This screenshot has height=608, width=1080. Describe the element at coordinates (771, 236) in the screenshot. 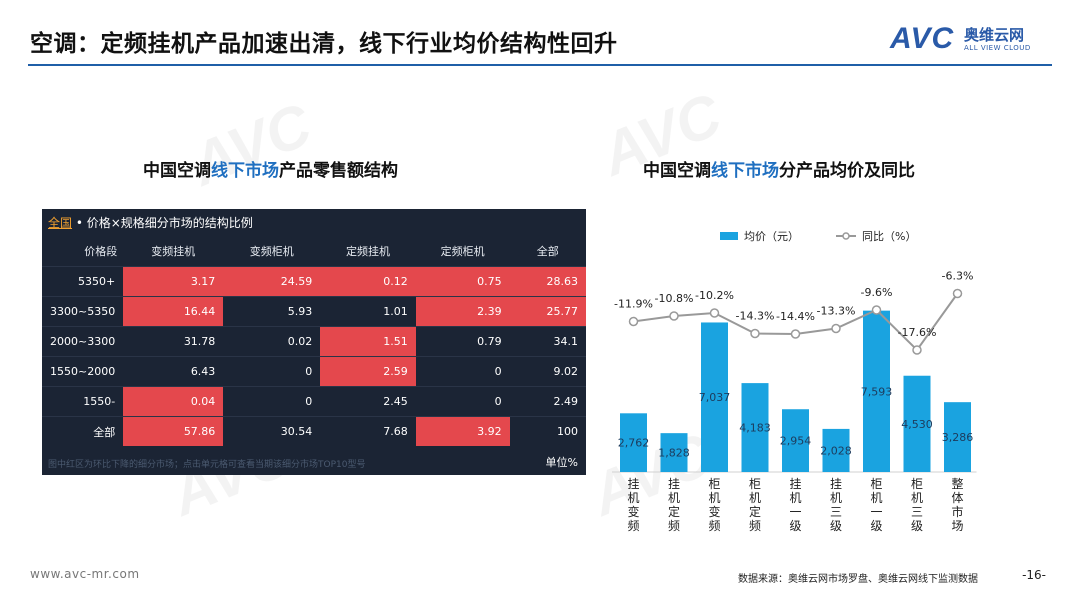

I see `legend-label: 均价（元）` at that location.